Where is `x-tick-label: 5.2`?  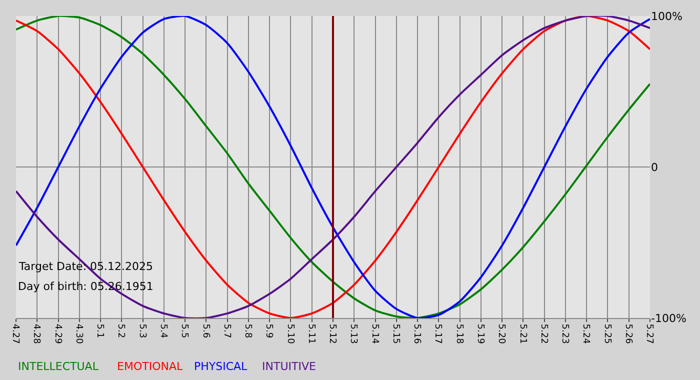 x-tick-label: 5.2 is located at coordinates (121, 331).